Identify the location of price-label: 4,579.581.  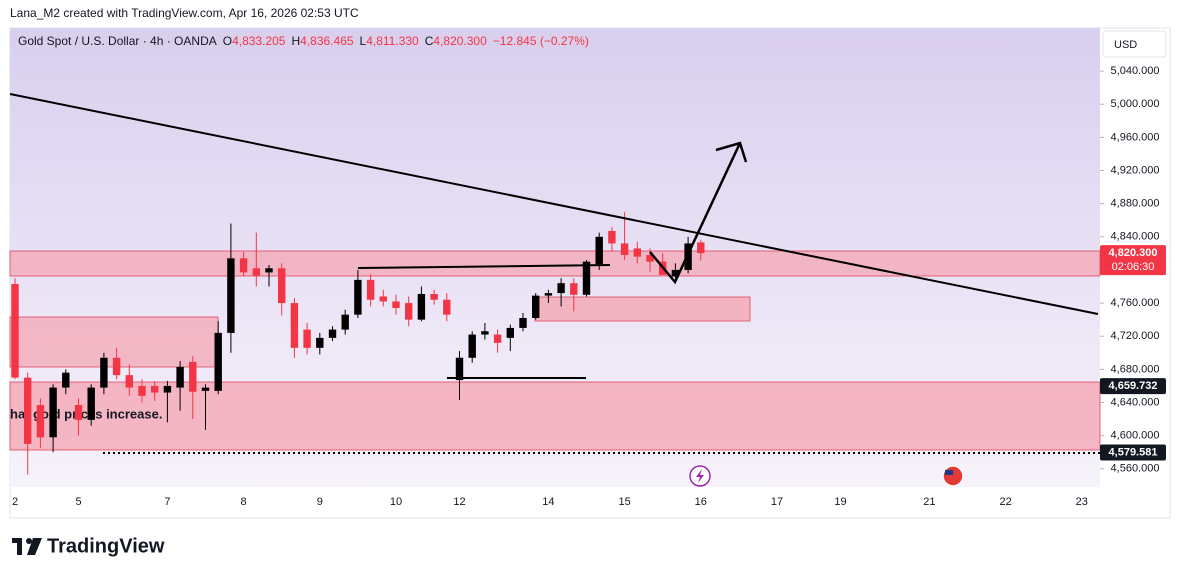
(1133, 452).